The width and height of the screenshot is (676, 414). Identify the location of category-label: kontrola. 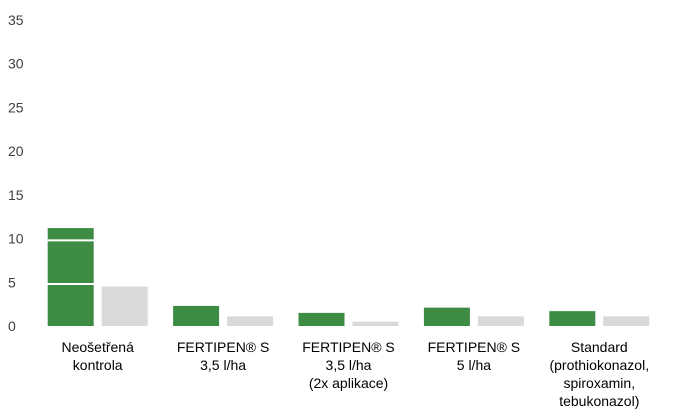
(98, 365).